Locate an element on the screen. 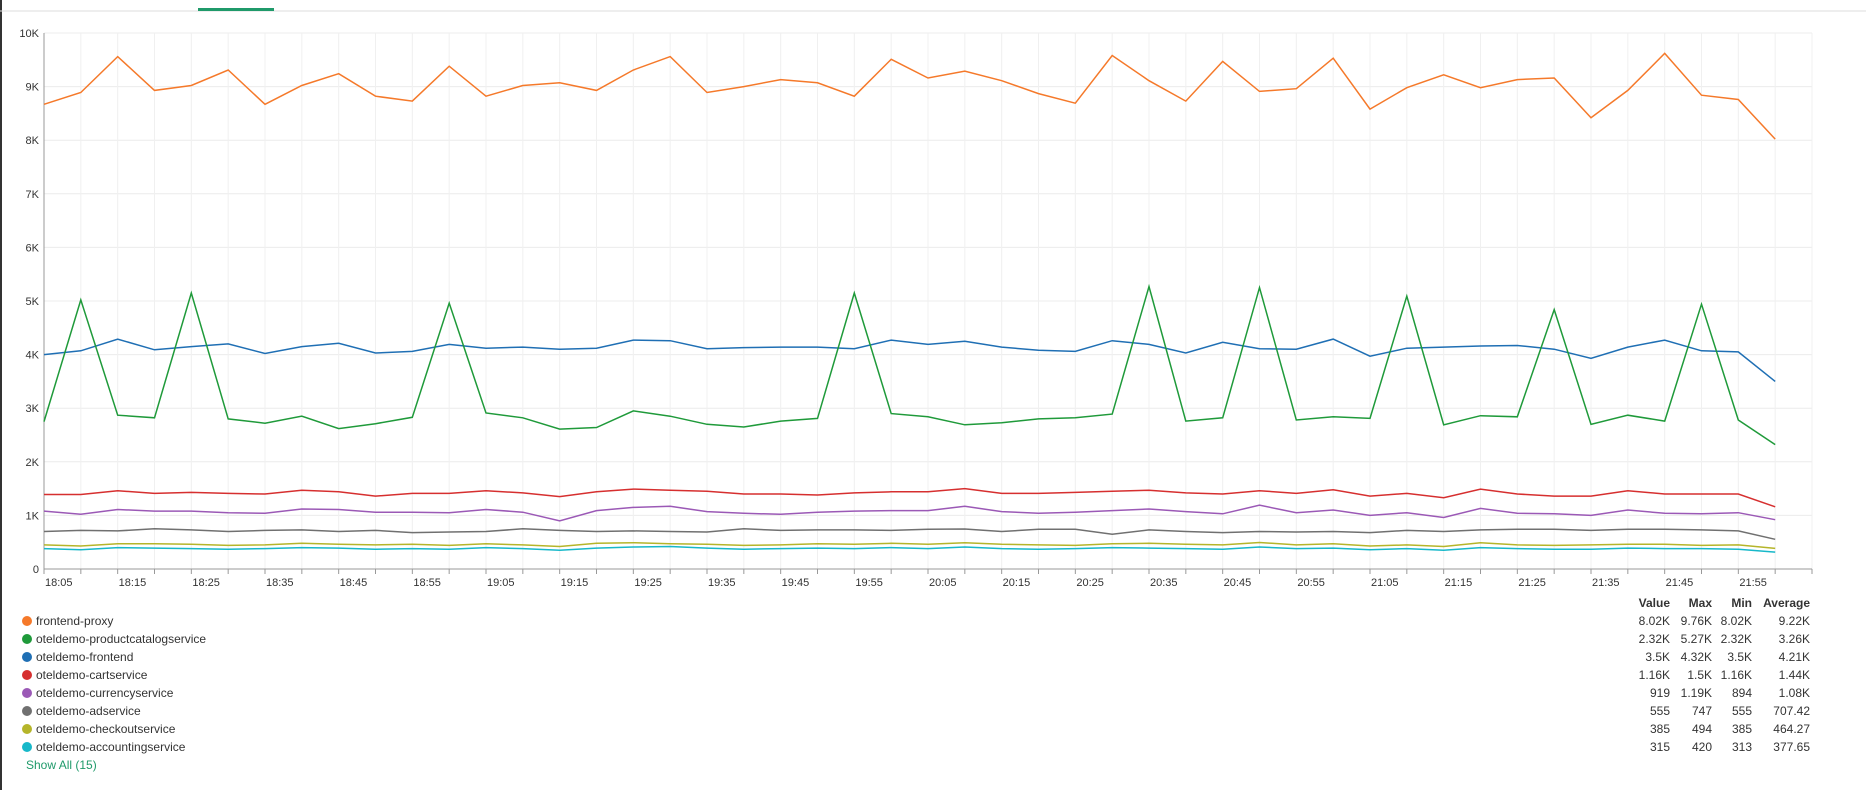  stats-value: 9.76K is located at coordinates (1696, 621).